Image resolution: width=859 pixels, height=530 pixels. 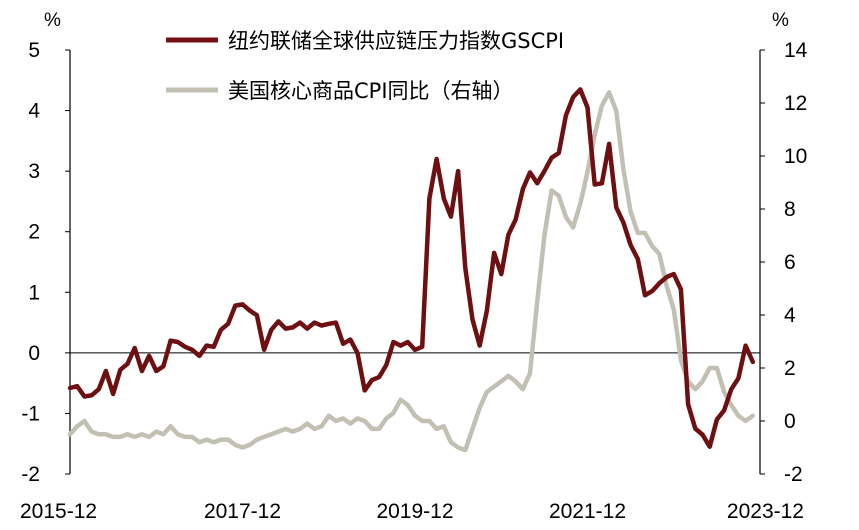 I want to click on right-tick-label: 10, so click(x=795, y=156).